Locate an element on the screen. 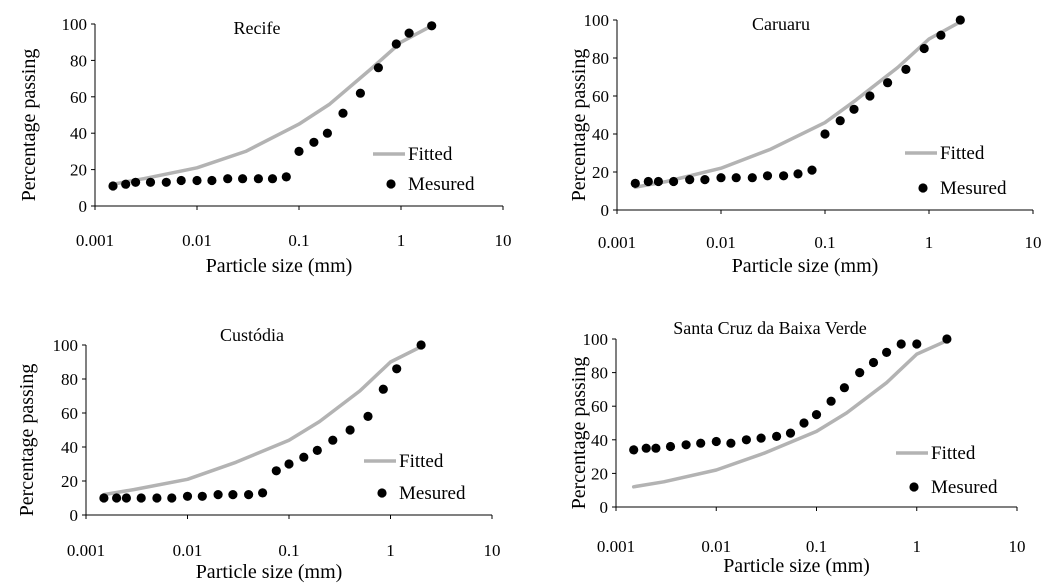 The height and width of the screenshot is (584, 1052). y-tick-label: 40 is located at coordinates (69, 447).